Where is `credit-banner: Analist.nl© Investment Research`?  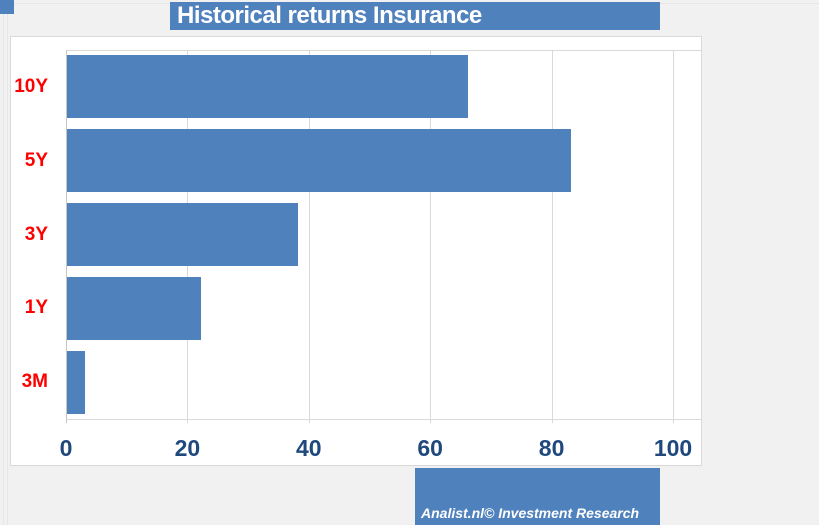
credit-banner: Analist.nl© Investment Research is located at coordinates (537, 496).